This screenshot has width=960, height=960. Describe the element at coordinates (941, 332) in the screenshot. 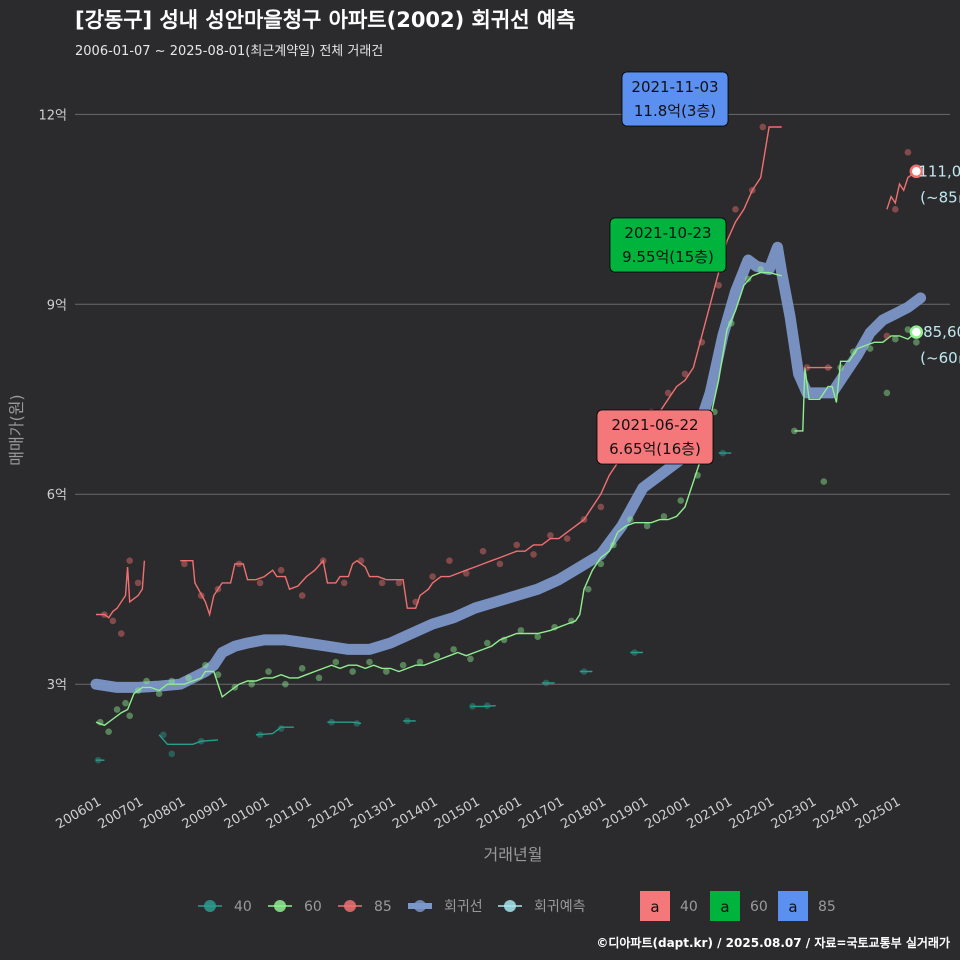

I see `end-label-price: 85,600` at that location.